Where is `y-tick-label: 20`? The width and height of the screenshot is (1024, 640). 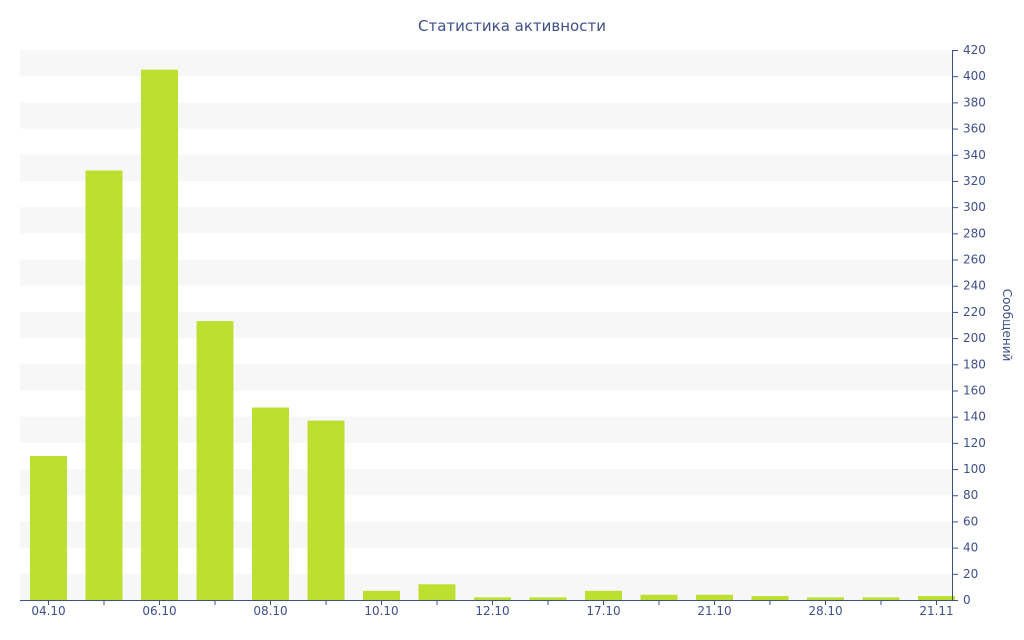
y-tick-label: 20 is located at coordinates (970, 574).